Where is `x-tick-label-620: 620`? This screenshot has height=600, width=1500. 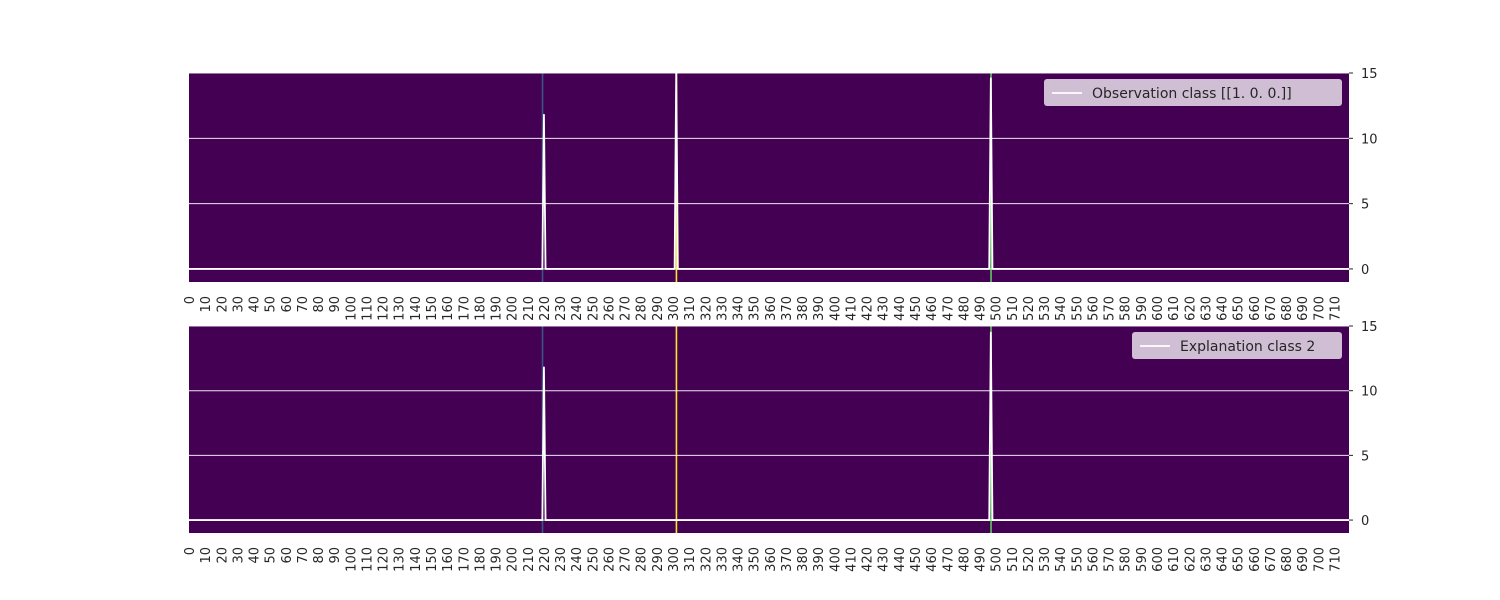 x-tick-label-620: 620 is located at coordinates (1190, 559).